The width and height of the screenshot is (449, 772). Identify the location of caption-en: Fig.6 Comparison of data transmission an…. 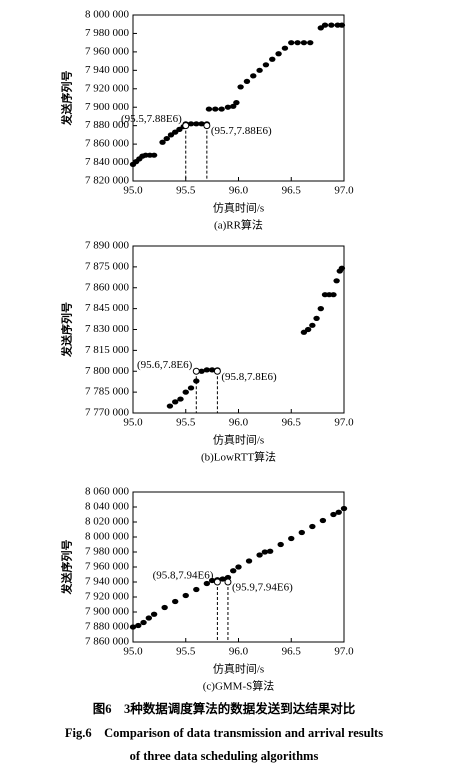
(224, 733).